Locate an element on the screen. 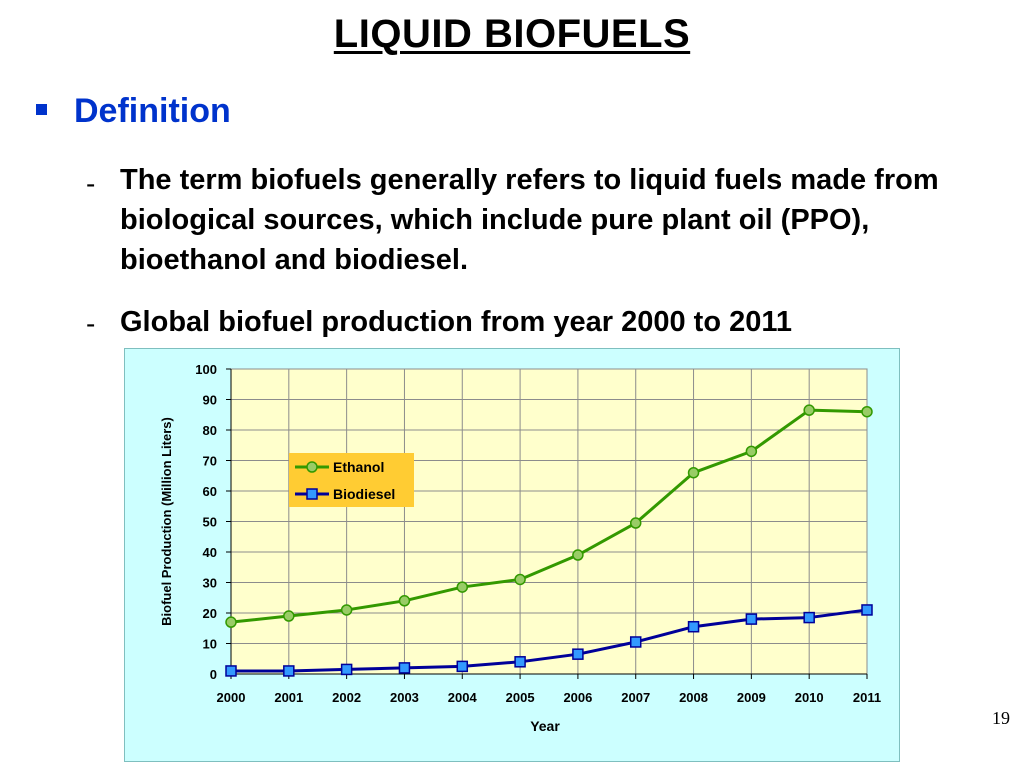 This screenshot has height=768, width=1024. y-tick-label: 10 is located at coordinates (210, 644).